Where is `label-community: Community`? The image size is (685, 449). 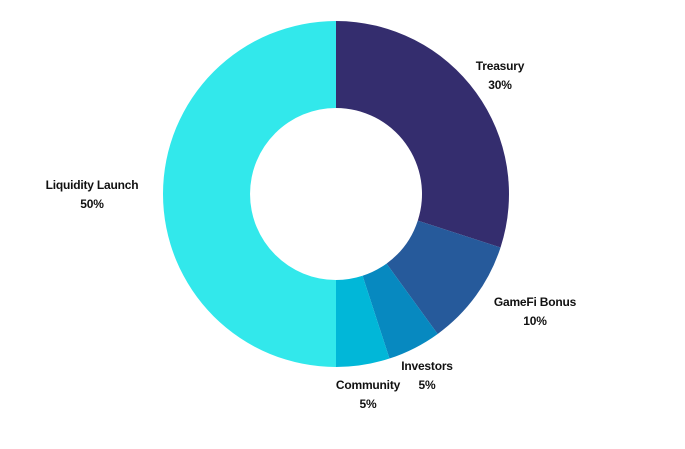
label-community: Community is located at coordinates (368, 385).